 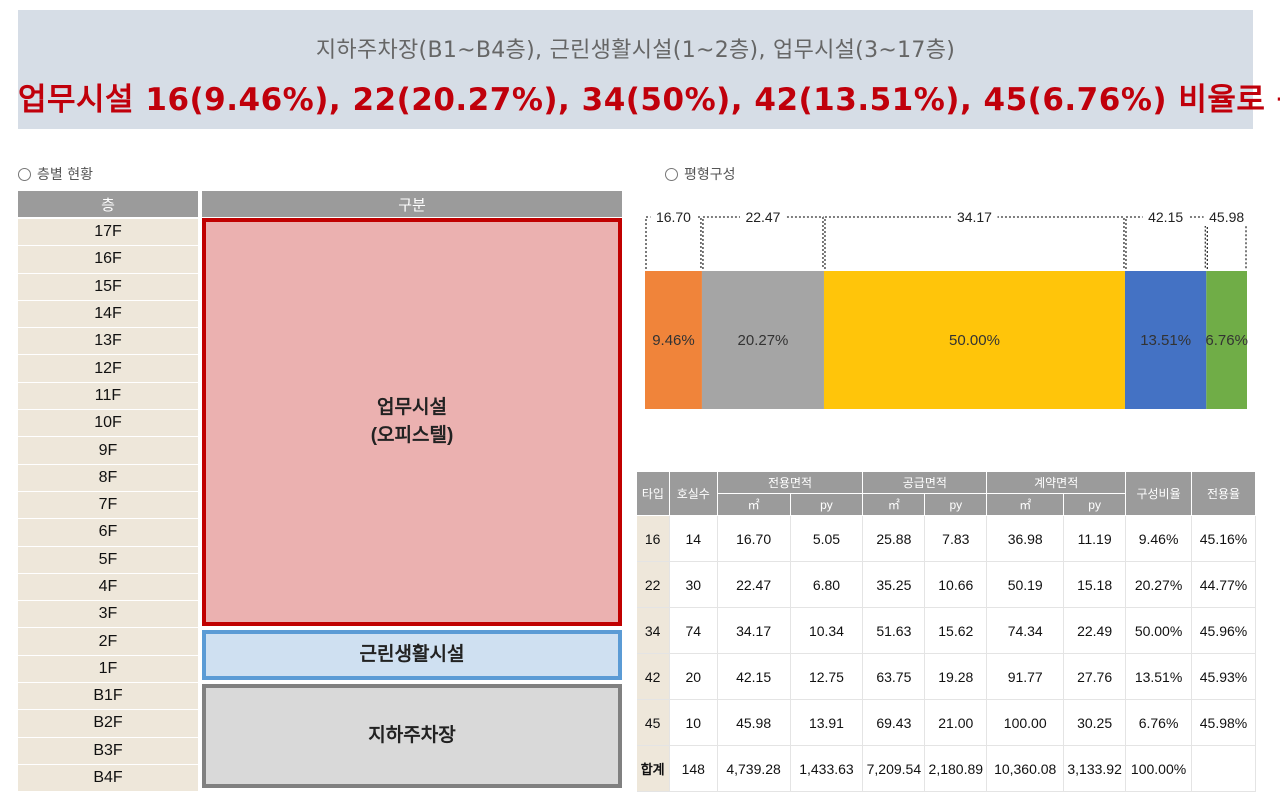 What do you see at coordinates (108, 697) in the screenshot?
I see `floor-cell: B1F` at bounding box center [108, 697].